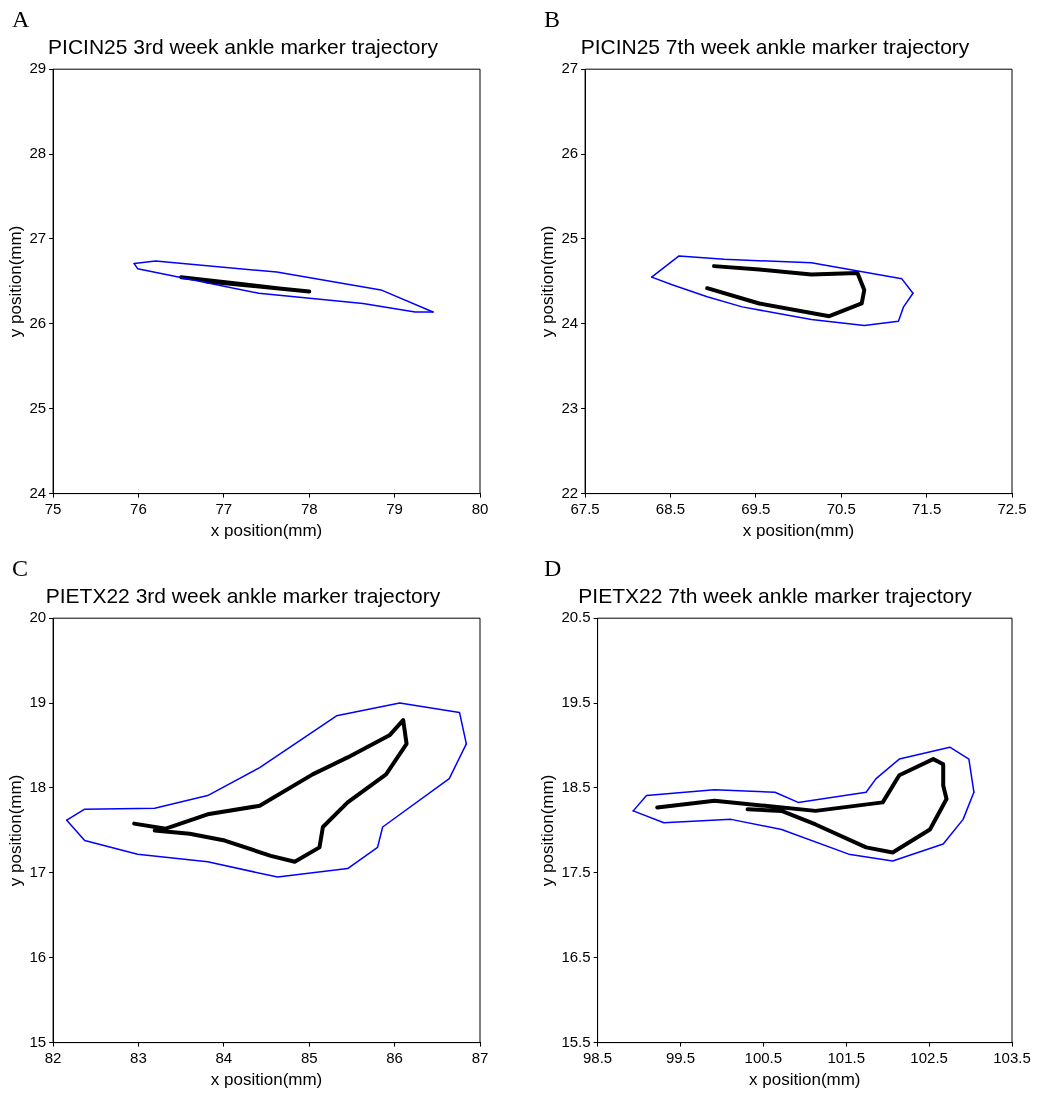  Describe the element at coordinates (846, 1057) in the screenshot. I see `x-tick-label: 101.5` at that location.